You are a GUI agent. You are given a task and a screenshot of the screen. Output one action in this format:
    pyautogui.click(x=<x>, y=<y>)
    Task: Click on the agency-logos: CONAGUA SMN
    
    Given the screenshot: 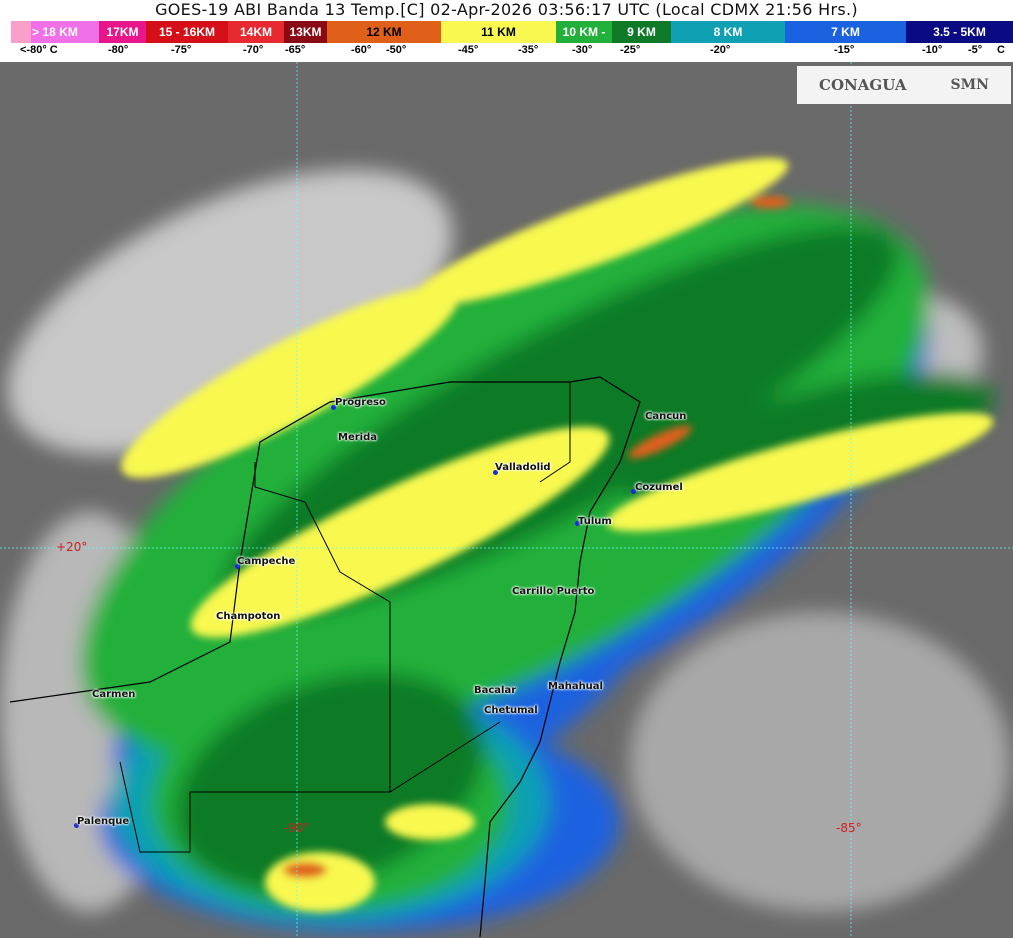 What is the action you would take?
    pyautogui.click(x=904, y=85)
    